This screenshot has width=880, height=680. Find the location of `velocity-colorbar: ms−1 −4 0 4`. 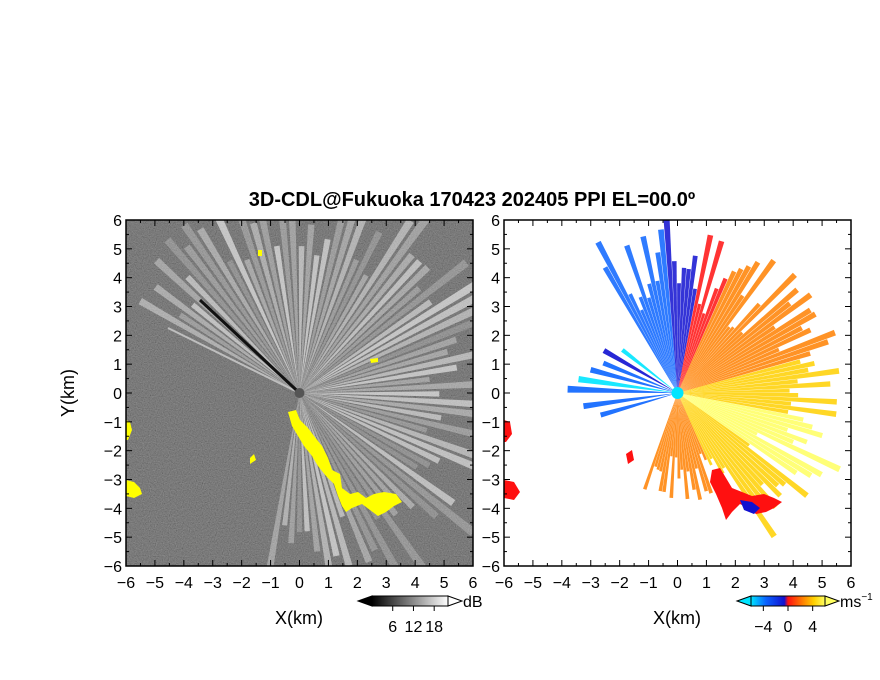

velocity-colorbar: ms−1 −4 0 4 is located at coordinates (804, 614).